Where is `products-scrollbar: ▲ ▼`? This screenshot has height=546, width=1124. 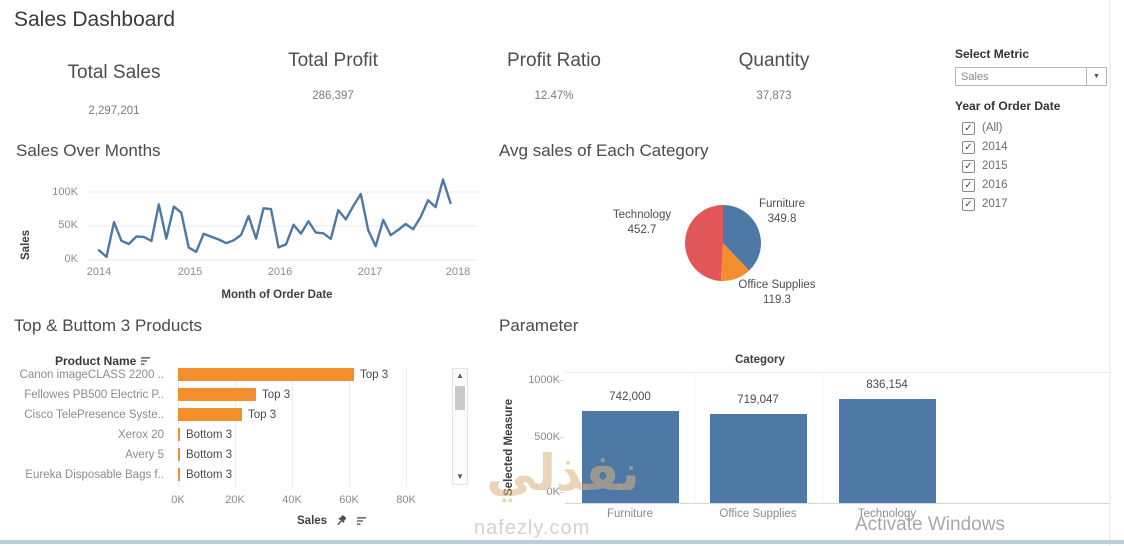 products-scrollbar: ▲ ▼ is located at coordinates (460, 426).